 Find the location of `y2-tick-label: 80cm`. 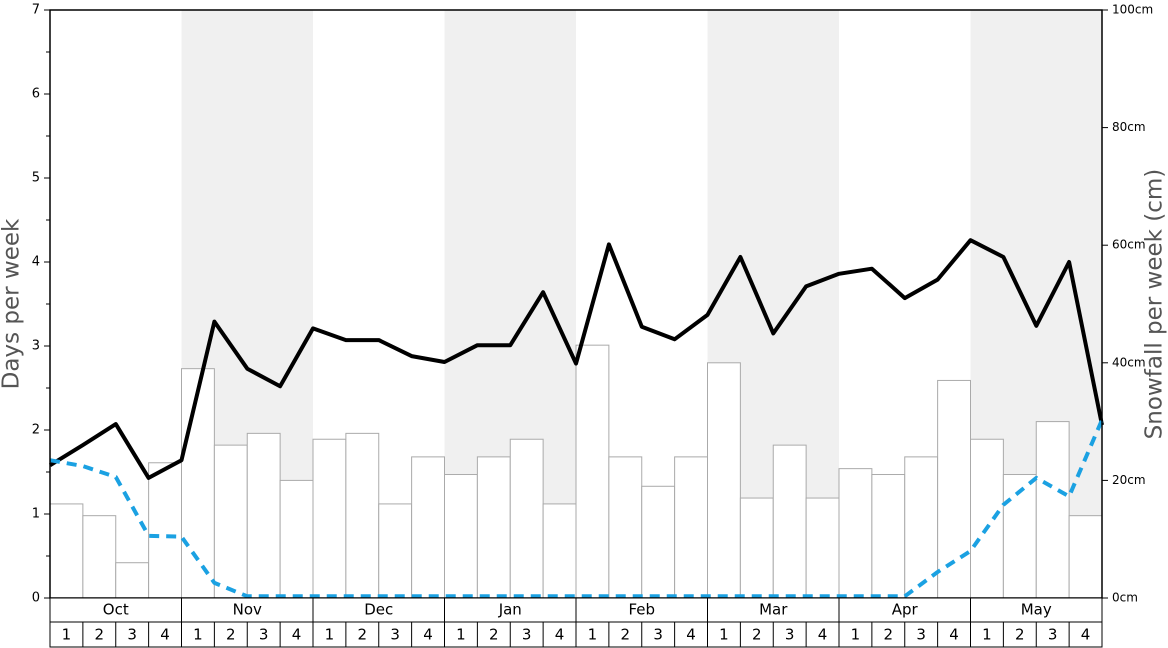

y2-tick-label: 80cm is located at coordinates (1129, 127).